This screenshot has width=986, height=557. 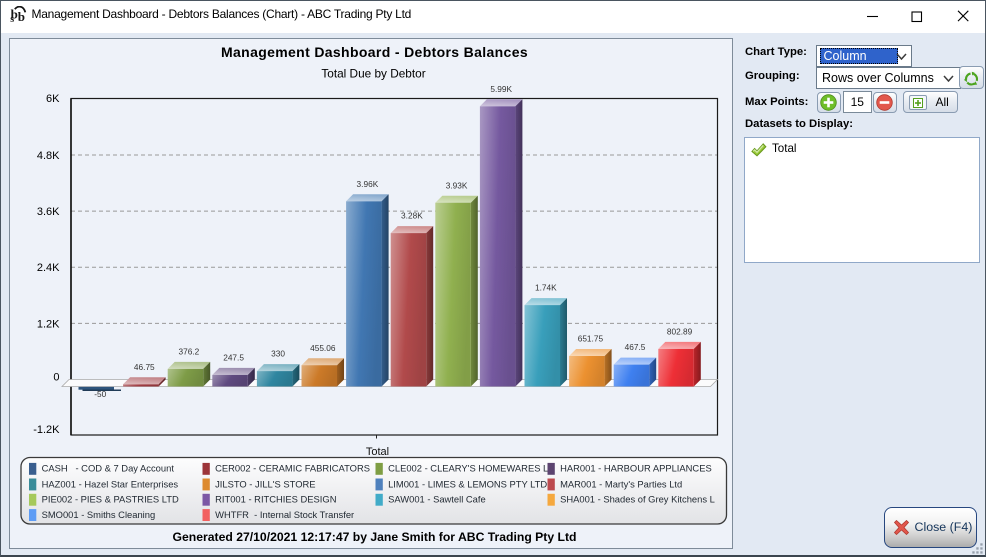 I want to click on svg-text: 5.99K, so click(x=501, y=88).